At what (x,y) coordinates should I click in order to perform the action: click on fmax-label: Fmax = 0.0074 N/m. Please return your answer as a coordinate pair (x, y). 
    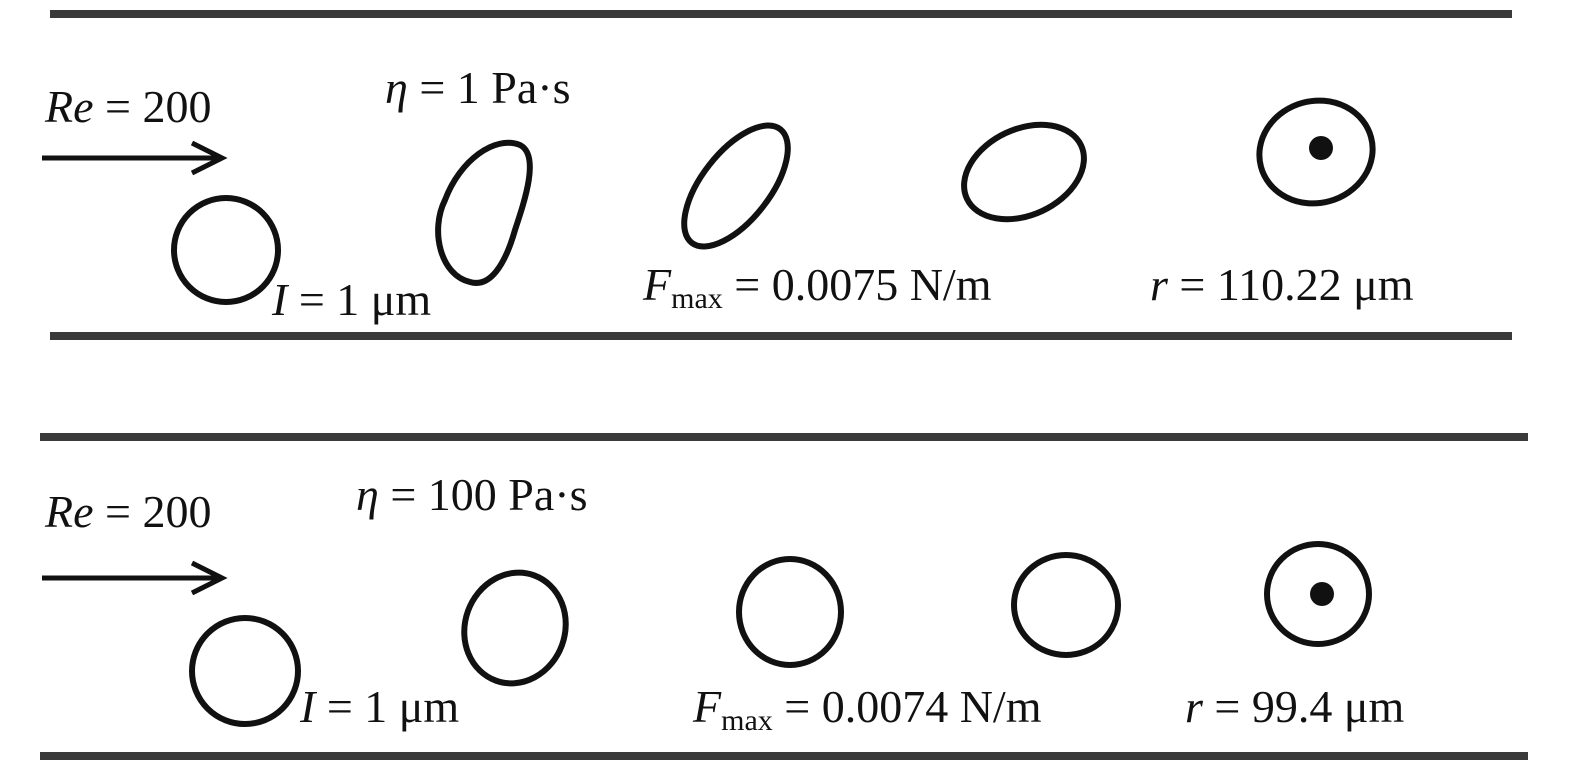
    Looking at the image, I should click on (867, 709).